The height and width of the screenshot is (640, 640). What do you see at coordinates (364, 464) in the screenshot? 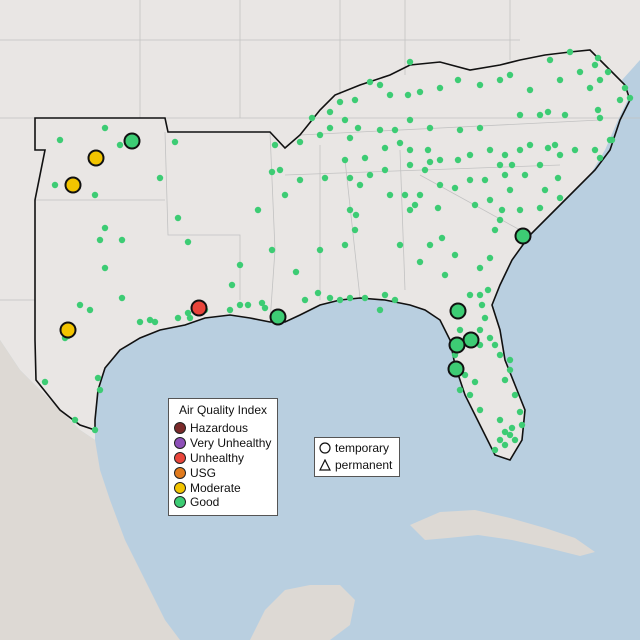
I see `shape-legend-label: permanent` at bounding box center [364, 464].